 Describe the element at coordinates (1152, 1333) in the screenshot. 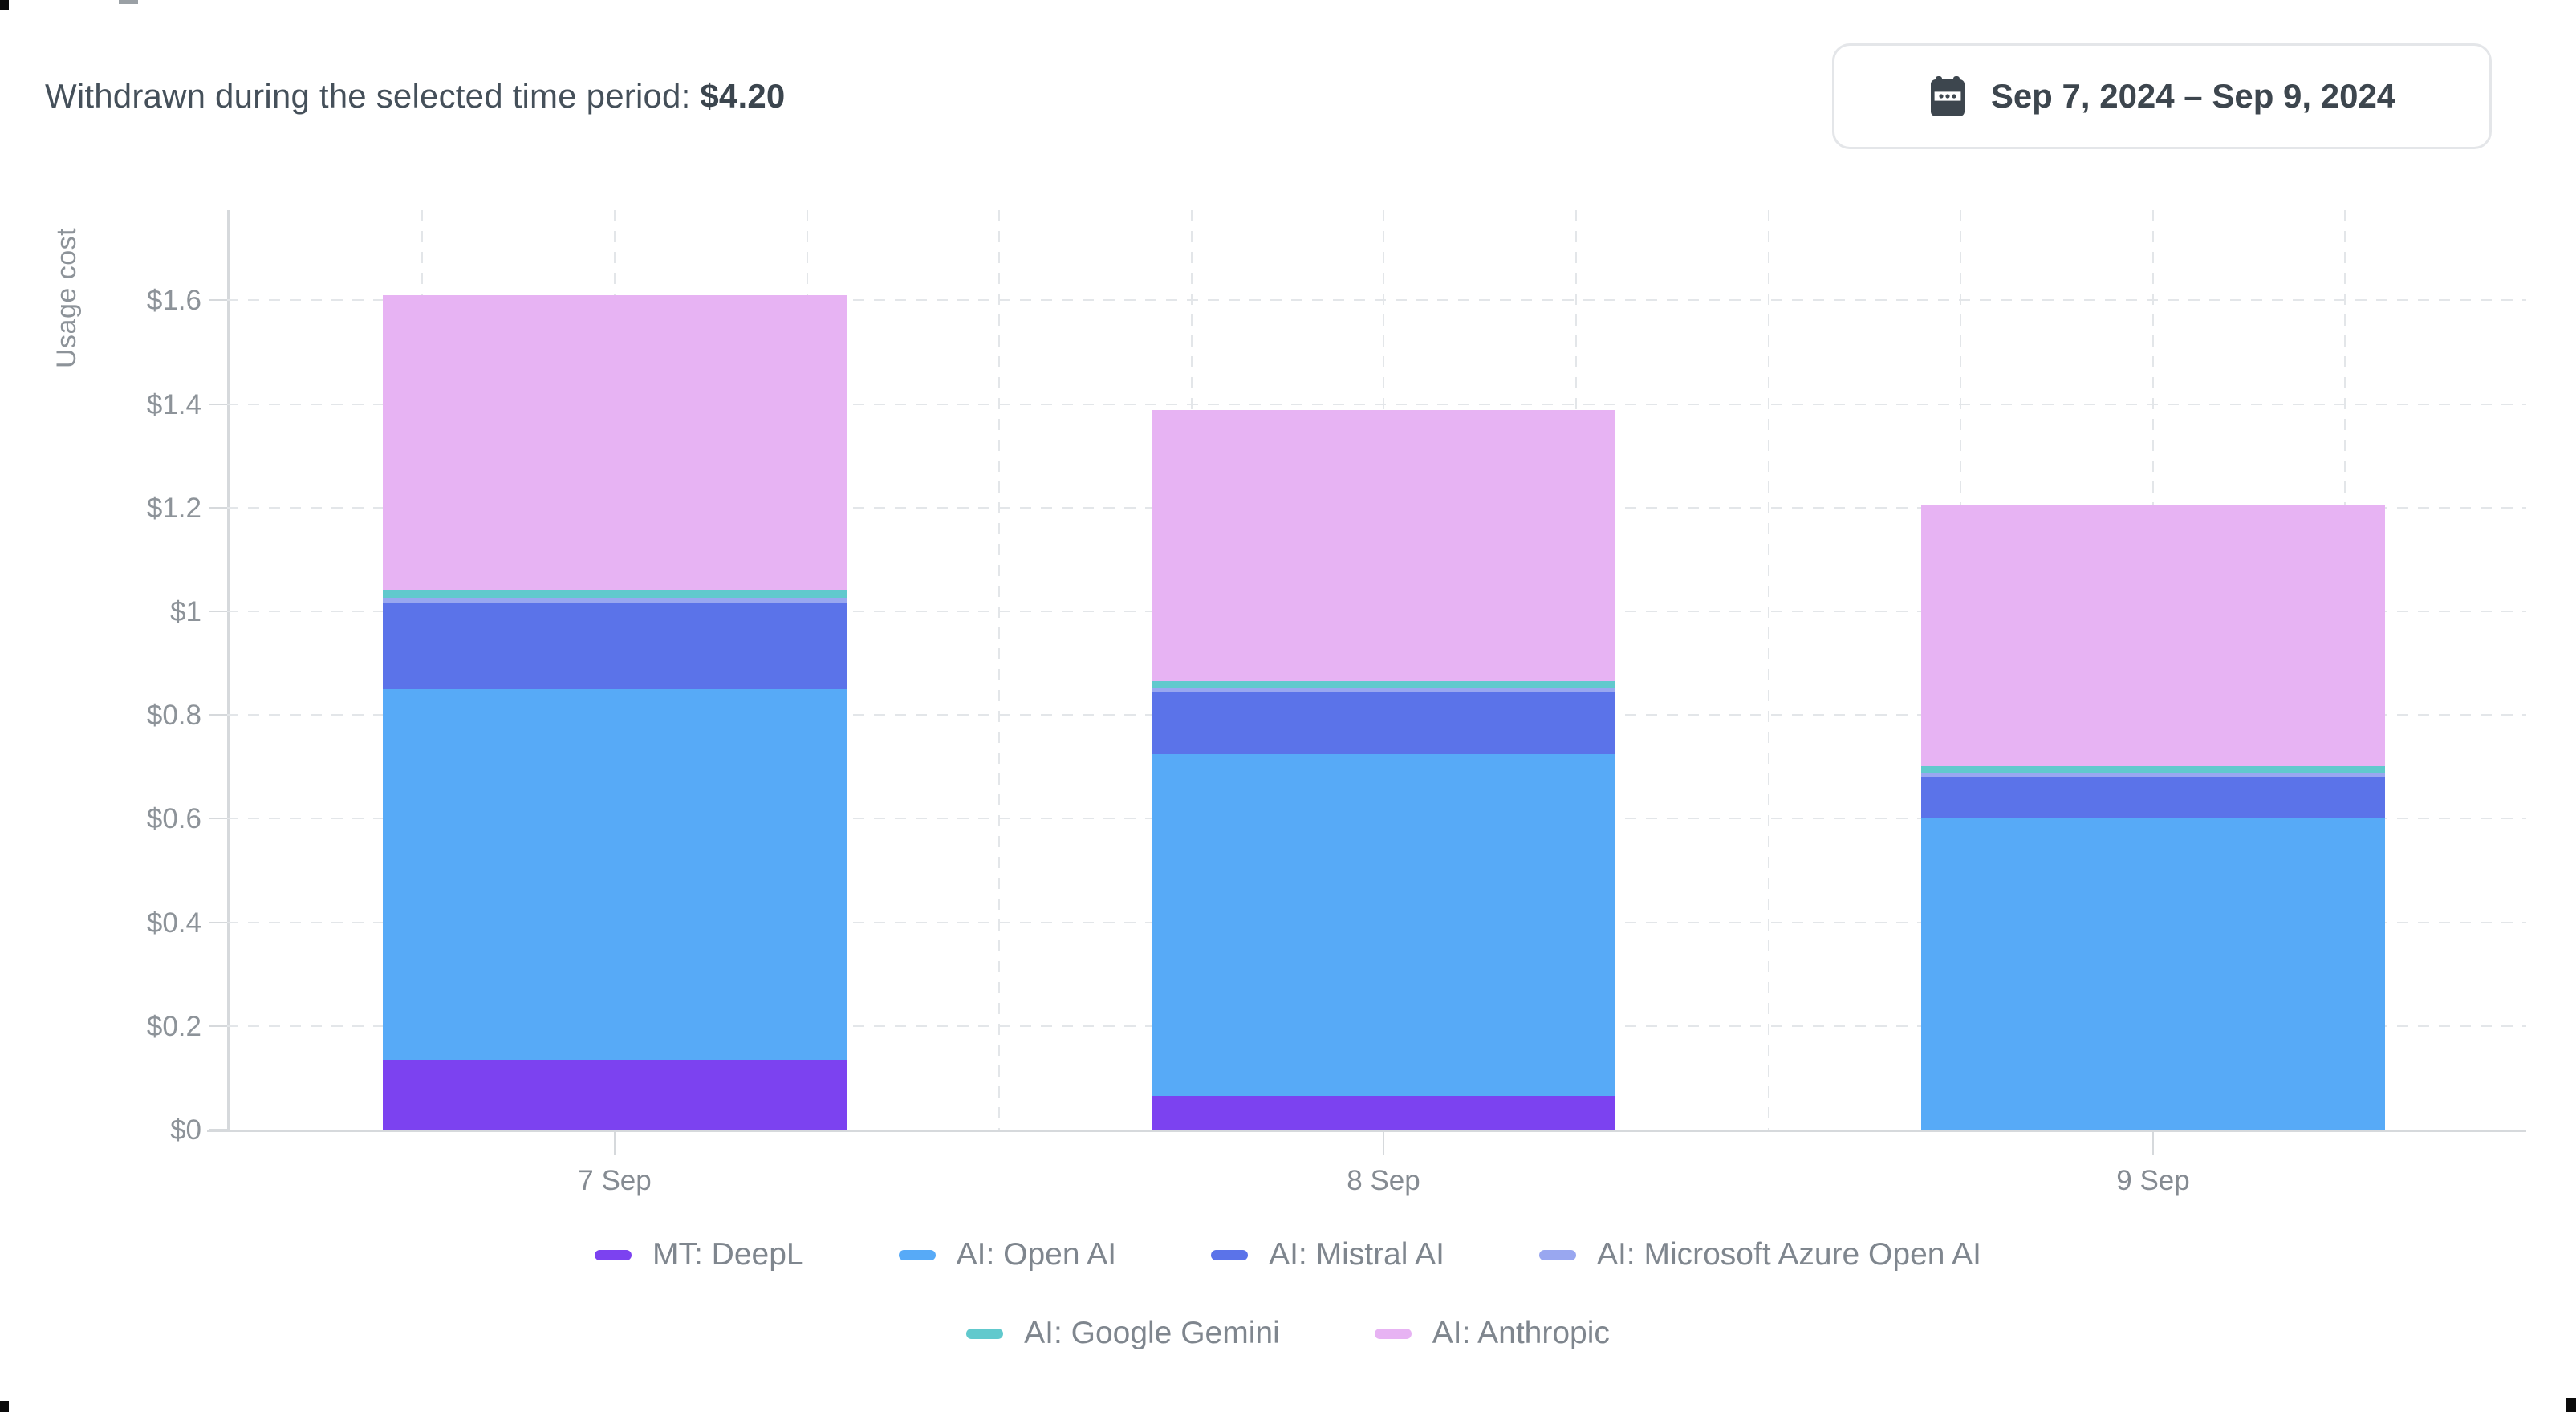

I see `legend-label: AI: Google Gemini` at that location.